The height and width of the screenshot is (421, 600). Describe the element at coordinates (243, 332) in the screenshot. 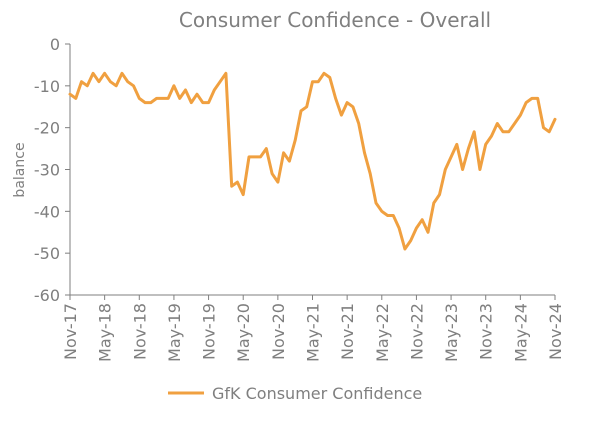

I see `x-tick-label: May-20` at that location.